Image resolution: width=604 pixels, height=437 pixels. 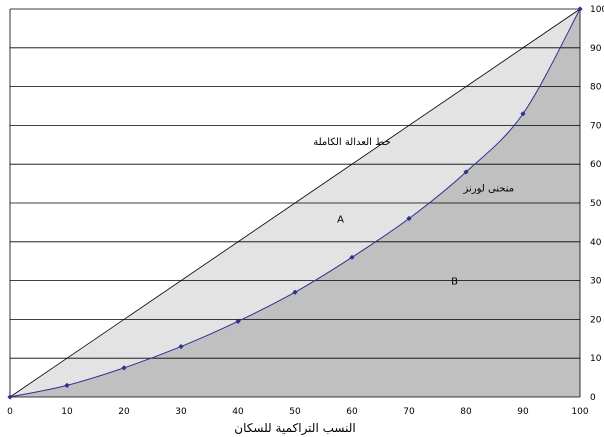 What do you see at coordinates (596, 359) in the screenshot?
I see `y-tick-label: 10` at bounding box center [596, 359].